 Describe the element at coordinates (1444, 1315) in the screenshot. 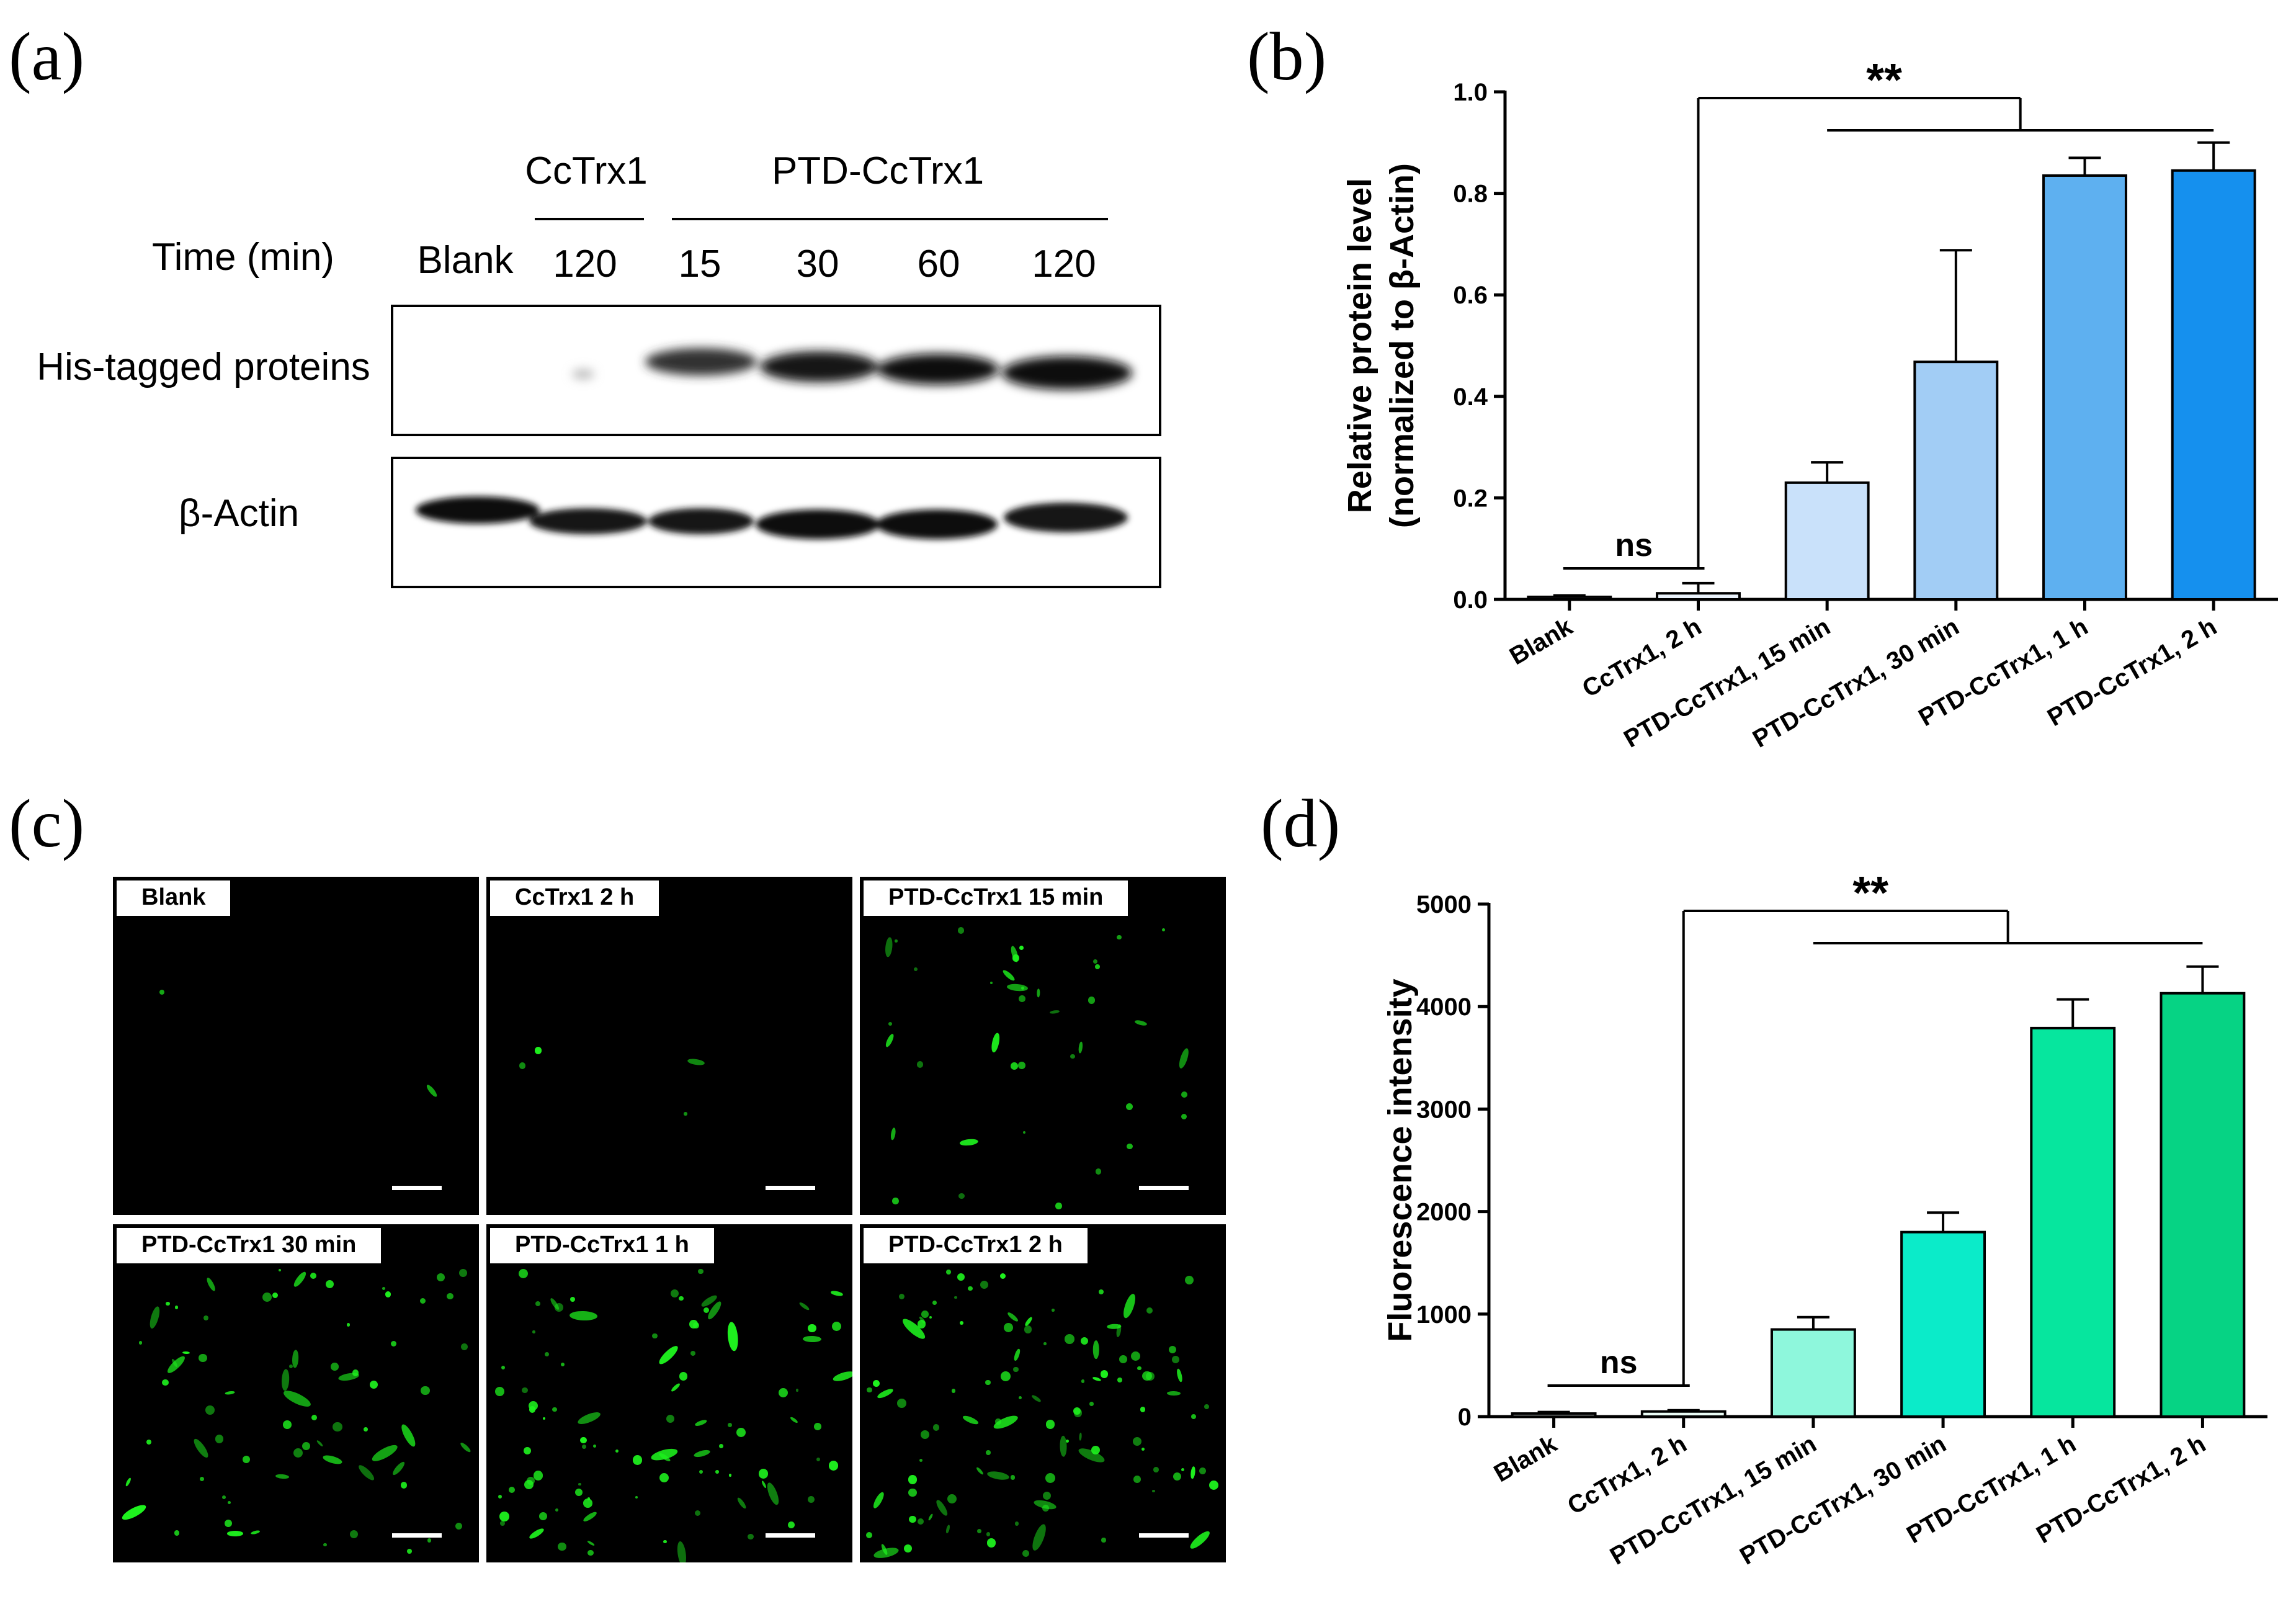

I see `y-tick-label: 1000` at that location.